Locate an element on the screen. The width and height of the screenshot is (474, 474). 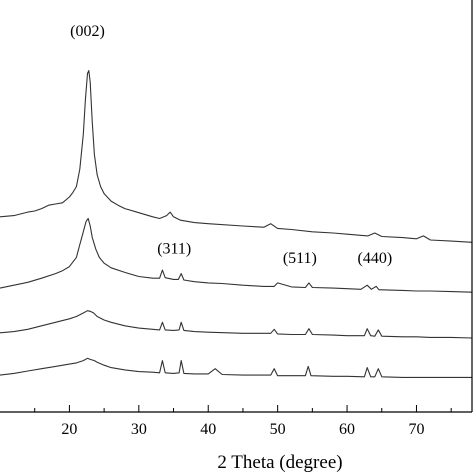
x-tick-label: 40 is located at coordinates (208, 429).